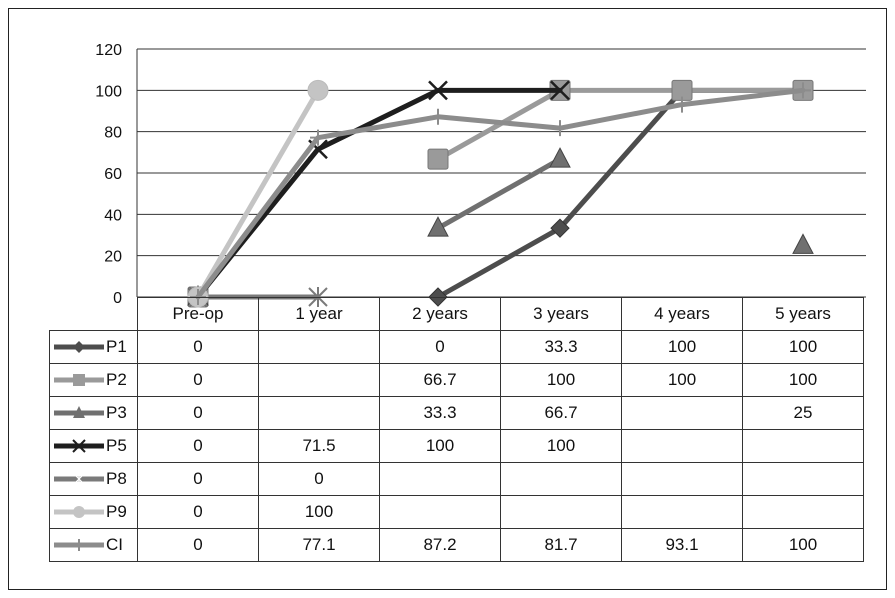 This screenshot has width=895, height=598. I want to click on table-header-row: Pre-op 1 year 2 years 3 years 4 years 5 years, so click(456, 314).